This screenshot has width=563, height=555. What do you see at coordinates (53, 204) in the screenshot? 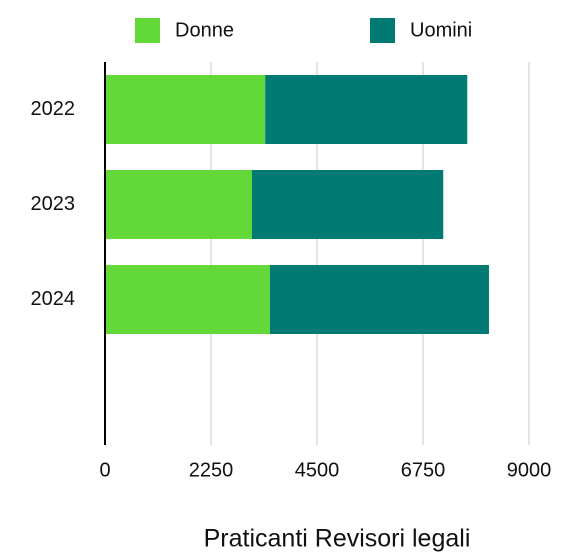
I see `y-tick-label: 2023` at bounding box center [53, 204].